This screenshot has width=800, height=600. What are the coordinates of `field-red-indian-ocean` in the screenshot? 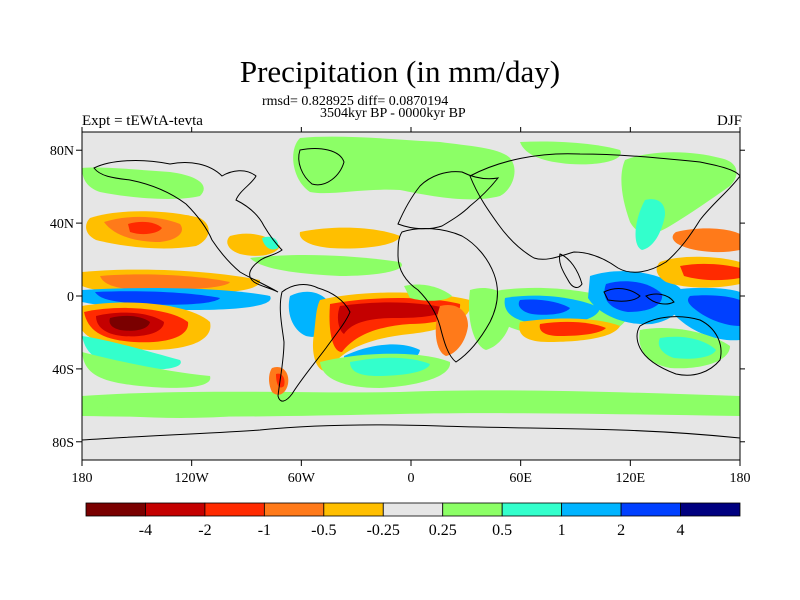 It's located at (572, 328).